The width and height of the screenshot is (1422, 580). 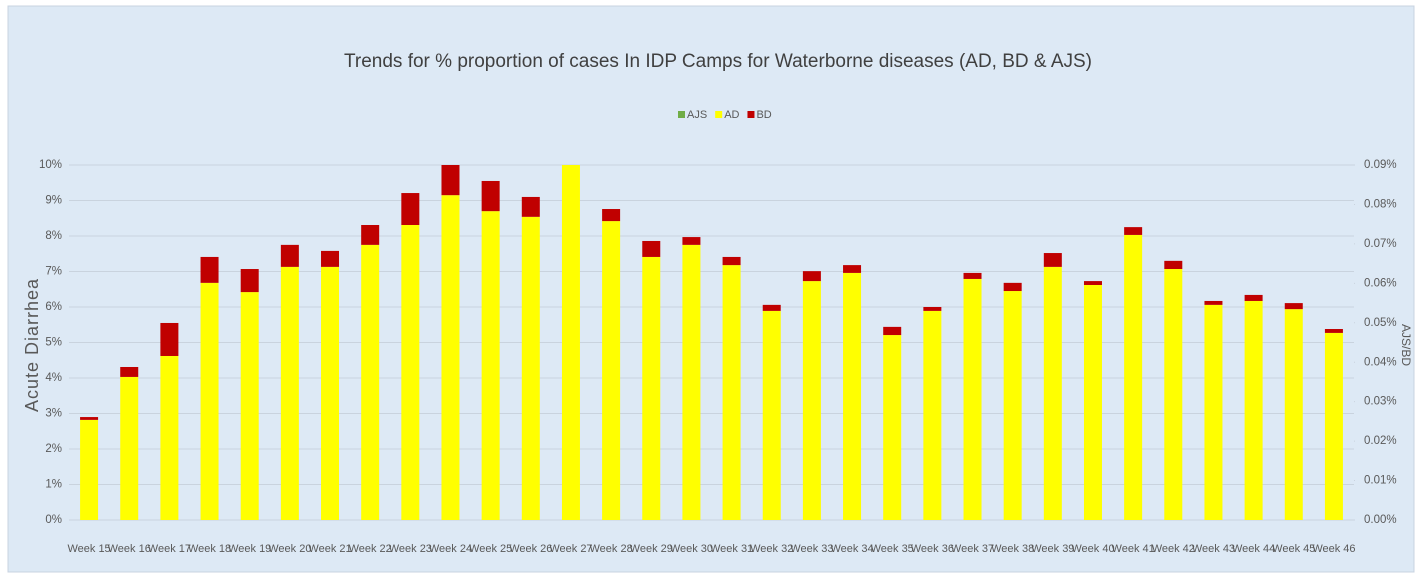 I want to click on legend: AJS AD BD, so click(x=725, y=115).